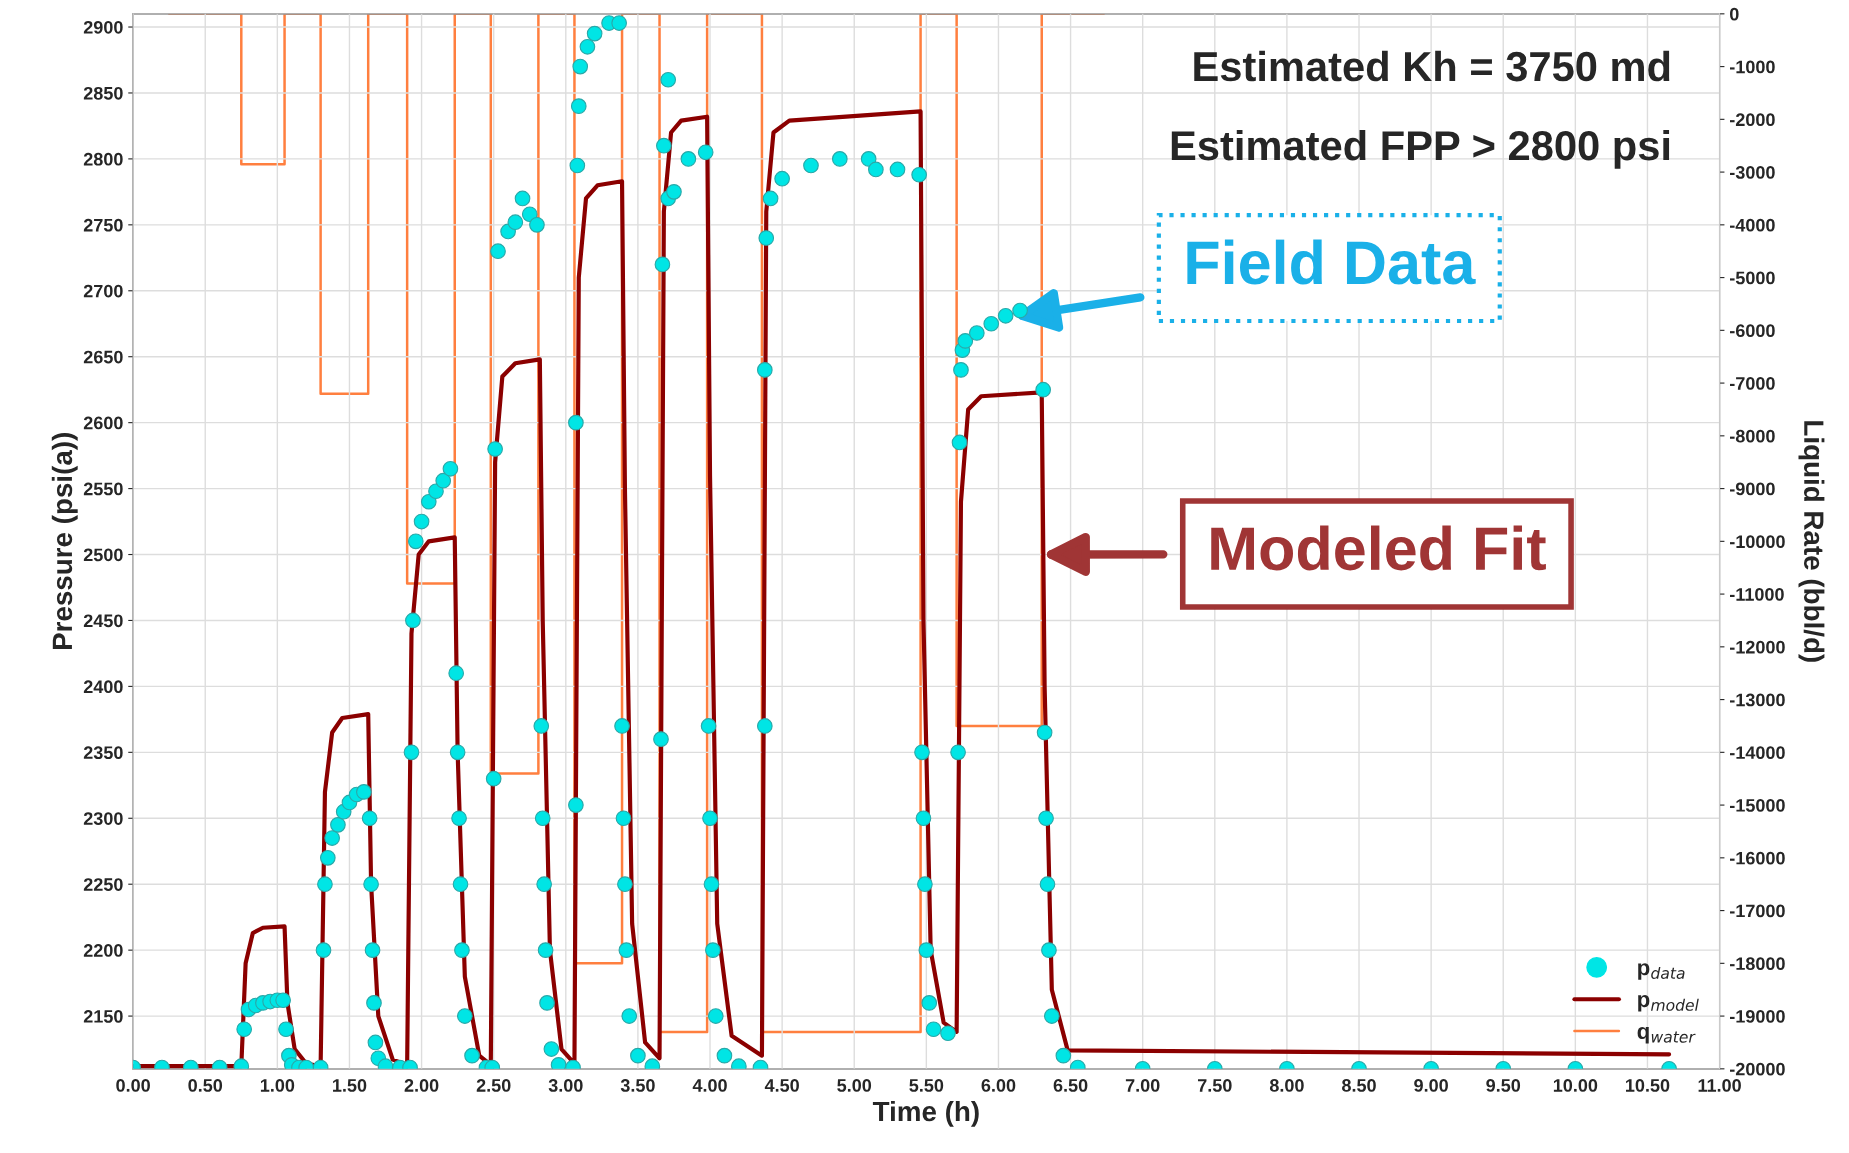 Image resolution: width=1849 pixels, height=1153 pixels. Describe the element at coordinates (1757, 964) in the screenshot. I see `y2-tick-label: -18000` at that location.